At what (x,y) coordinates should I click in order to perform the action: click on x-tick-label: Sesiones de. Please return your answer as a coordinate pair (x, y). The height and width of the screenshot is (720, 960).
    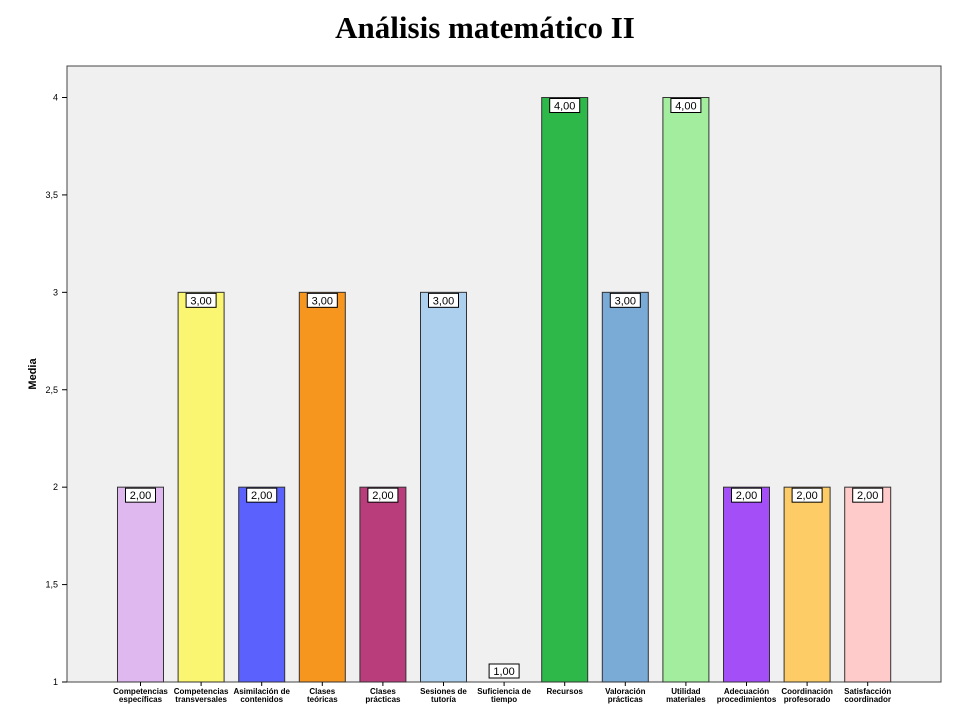
    Looking at the image, I should click on (443, 691).